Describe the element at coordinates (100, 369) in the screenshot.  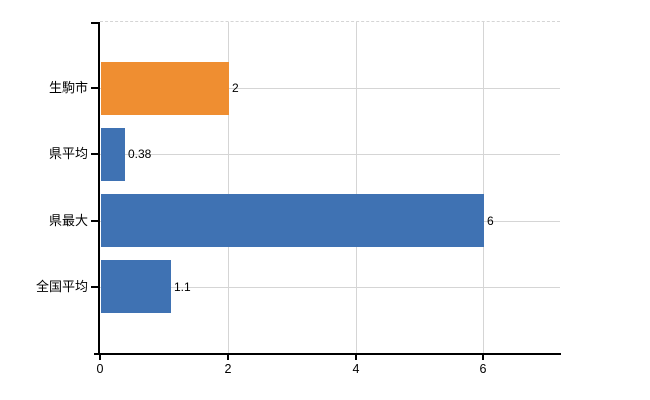
I see `x-tick-label: 0` at that location.